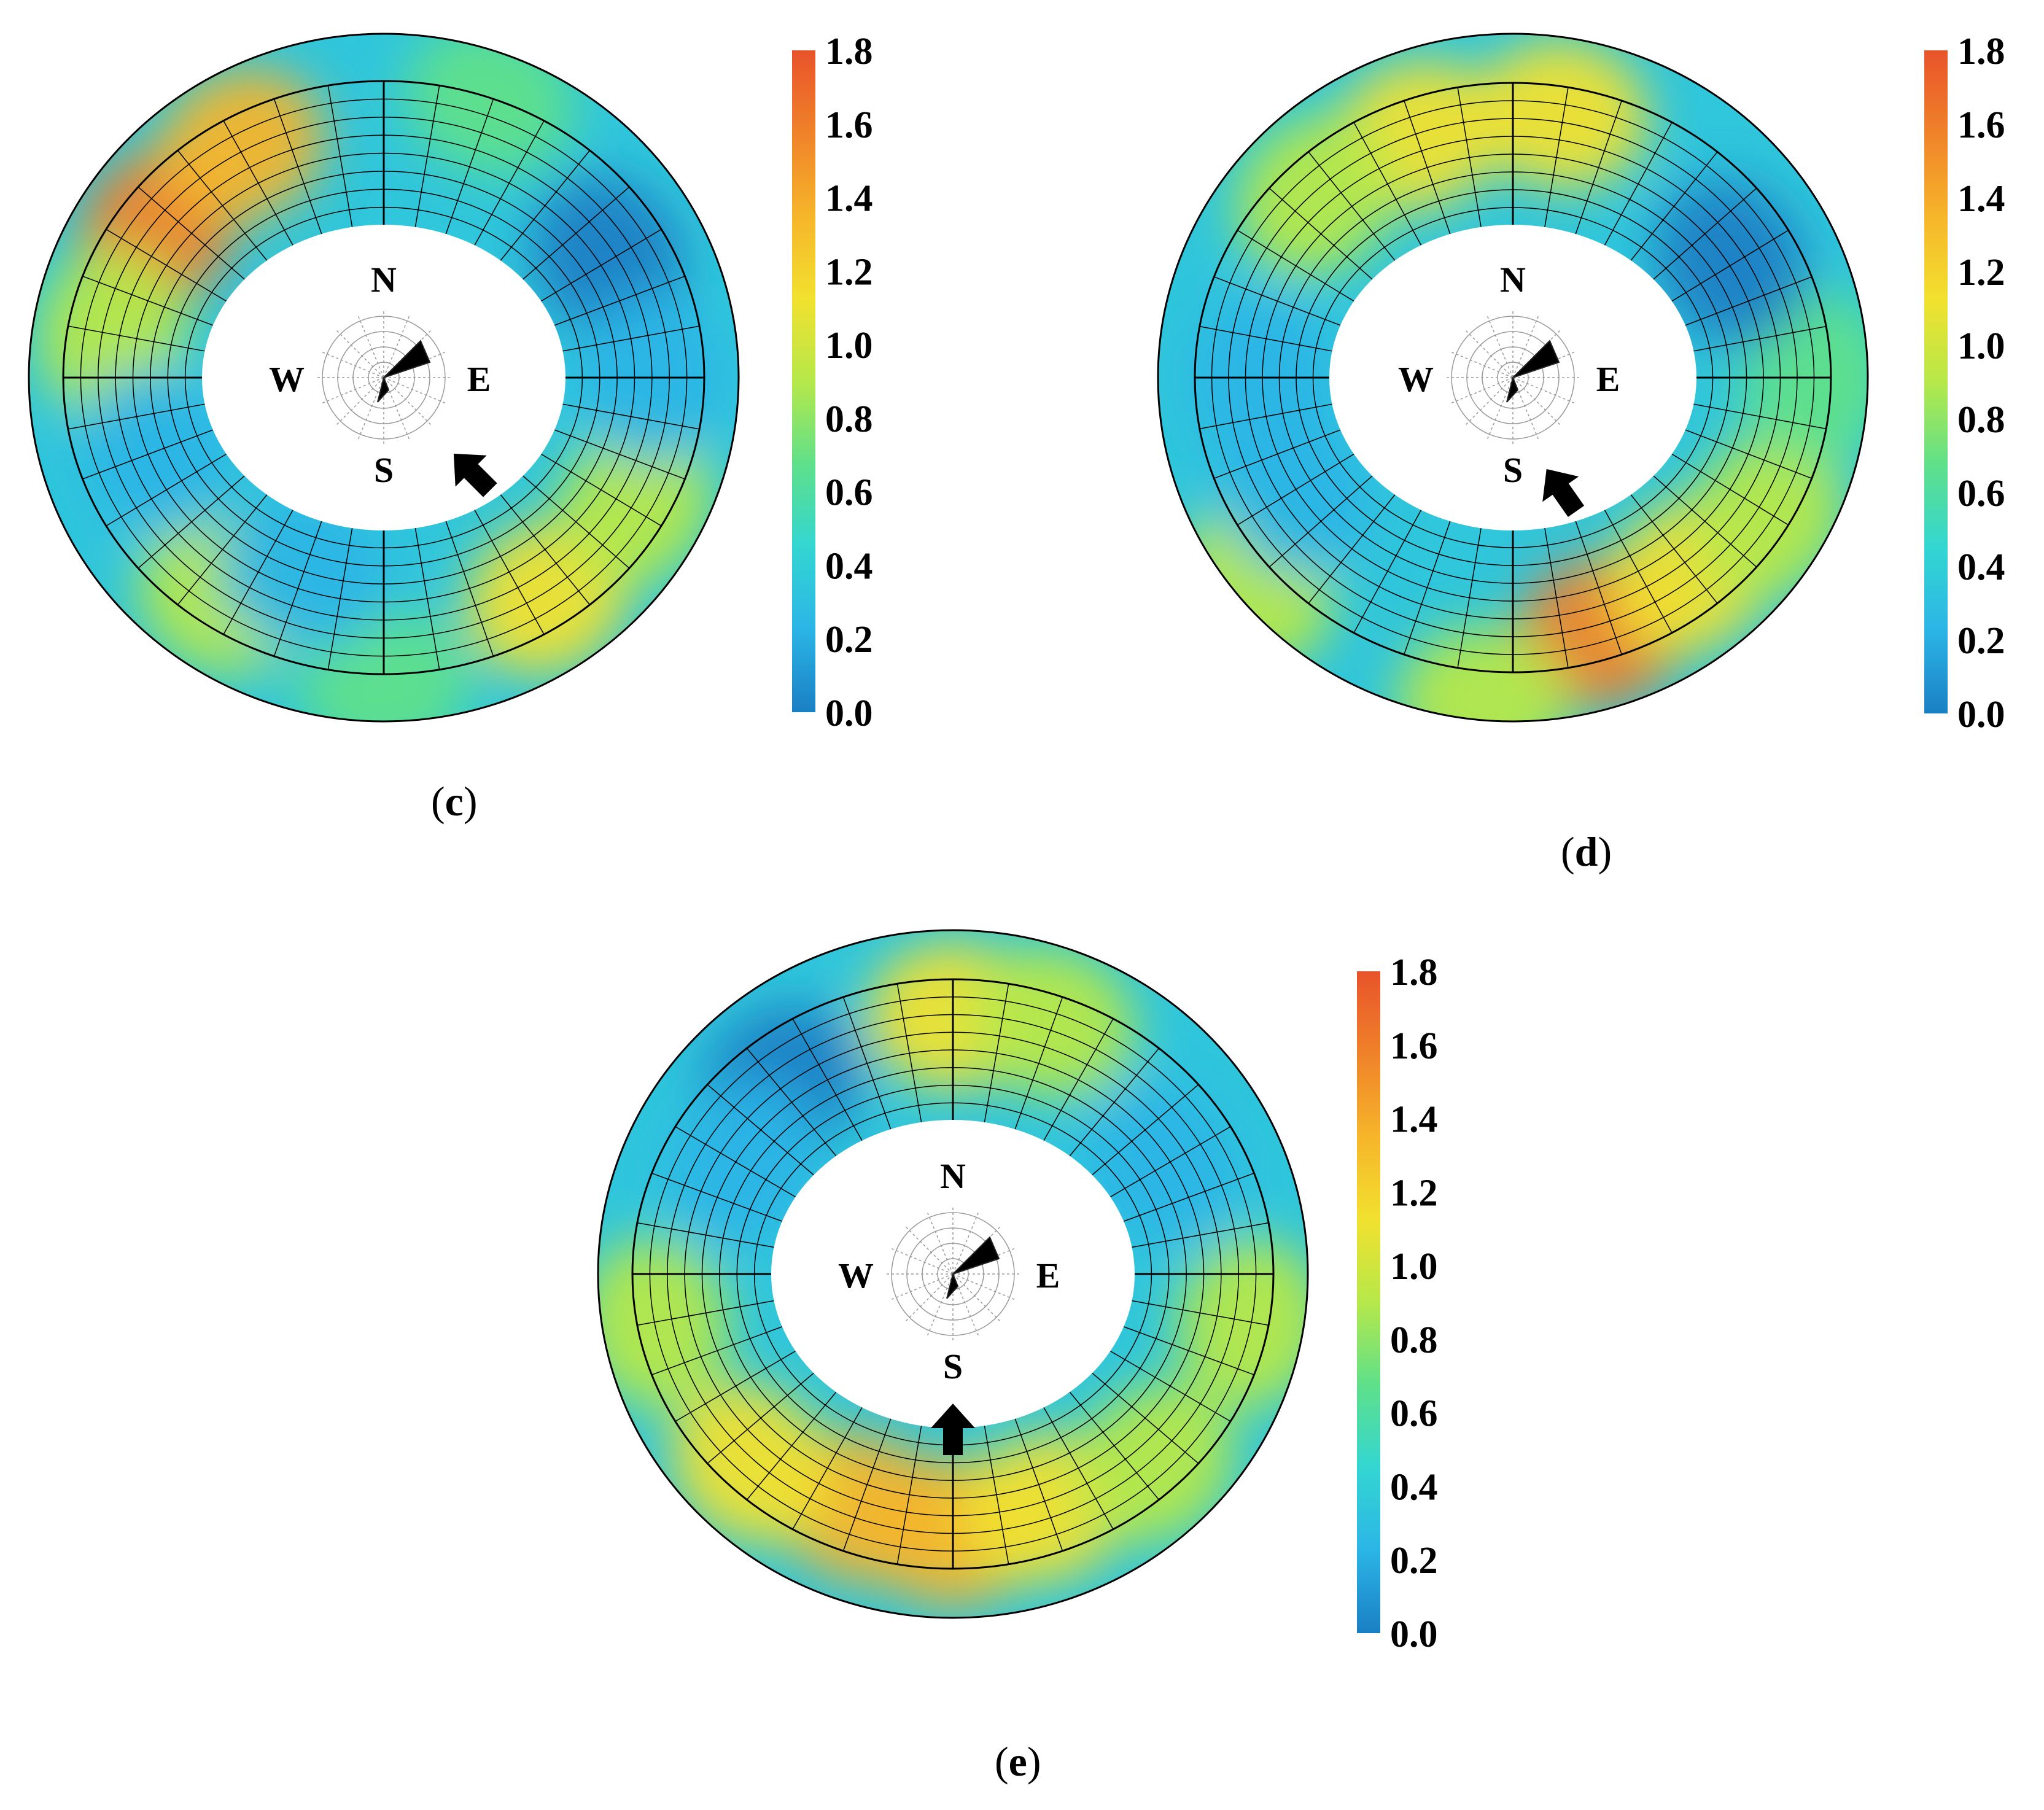 Image resolution: width=2044 pixels, height=1810 pixels. I want to click on ring-inner-edge-c, so click(383, 377).